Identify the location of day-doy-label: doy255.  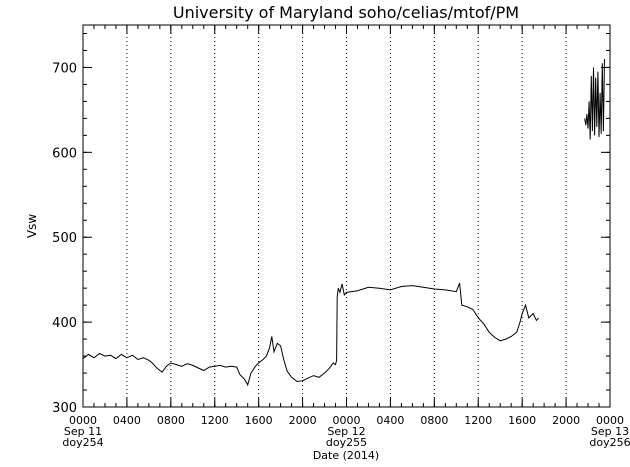
(346, 442).